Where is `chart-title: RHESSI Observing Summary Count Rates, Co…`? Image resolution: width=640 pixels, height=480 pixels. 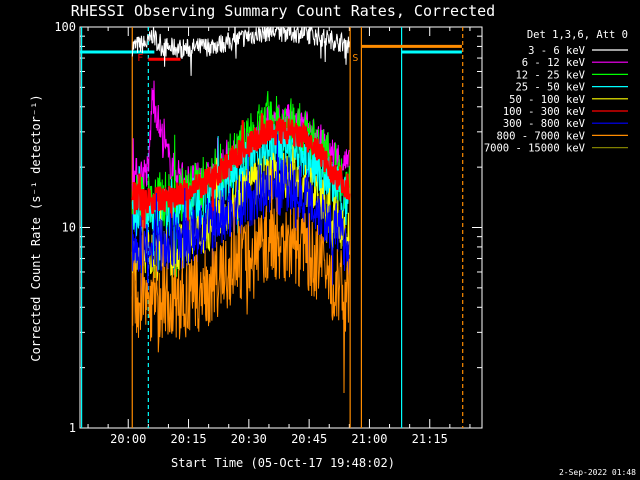 chart-title: RHESSI Observing Summary Count Rates, Co… is located at coordinates (283, 11).